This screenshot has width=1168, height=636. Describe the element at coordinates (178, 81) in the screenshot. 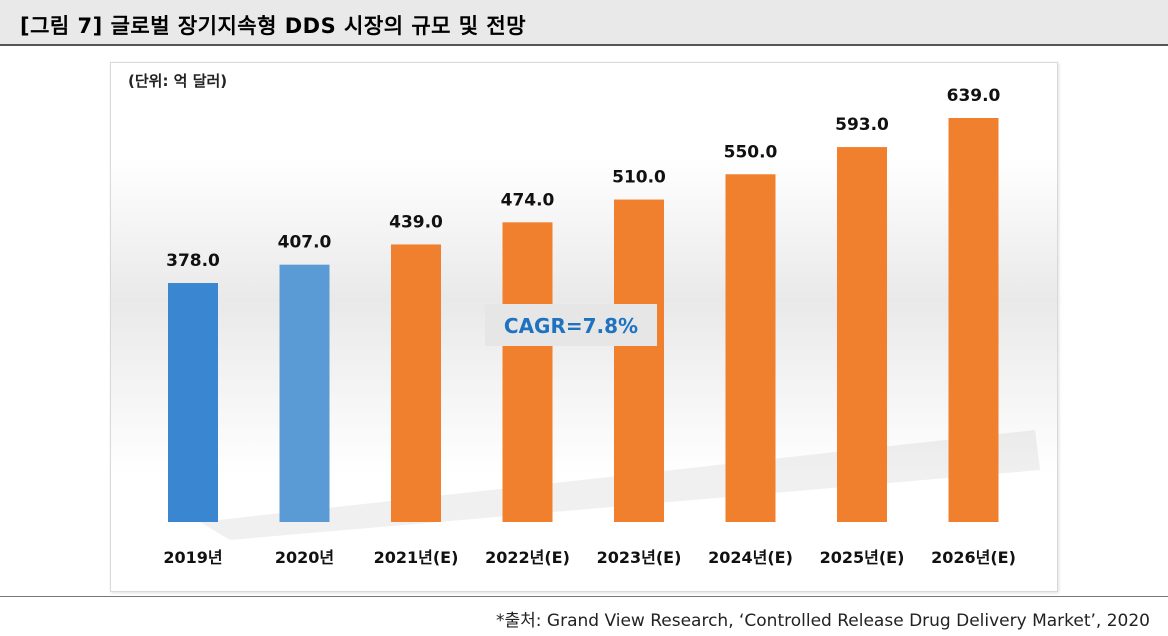

I see `unit-label: (단위: 억 달러)` at that location.